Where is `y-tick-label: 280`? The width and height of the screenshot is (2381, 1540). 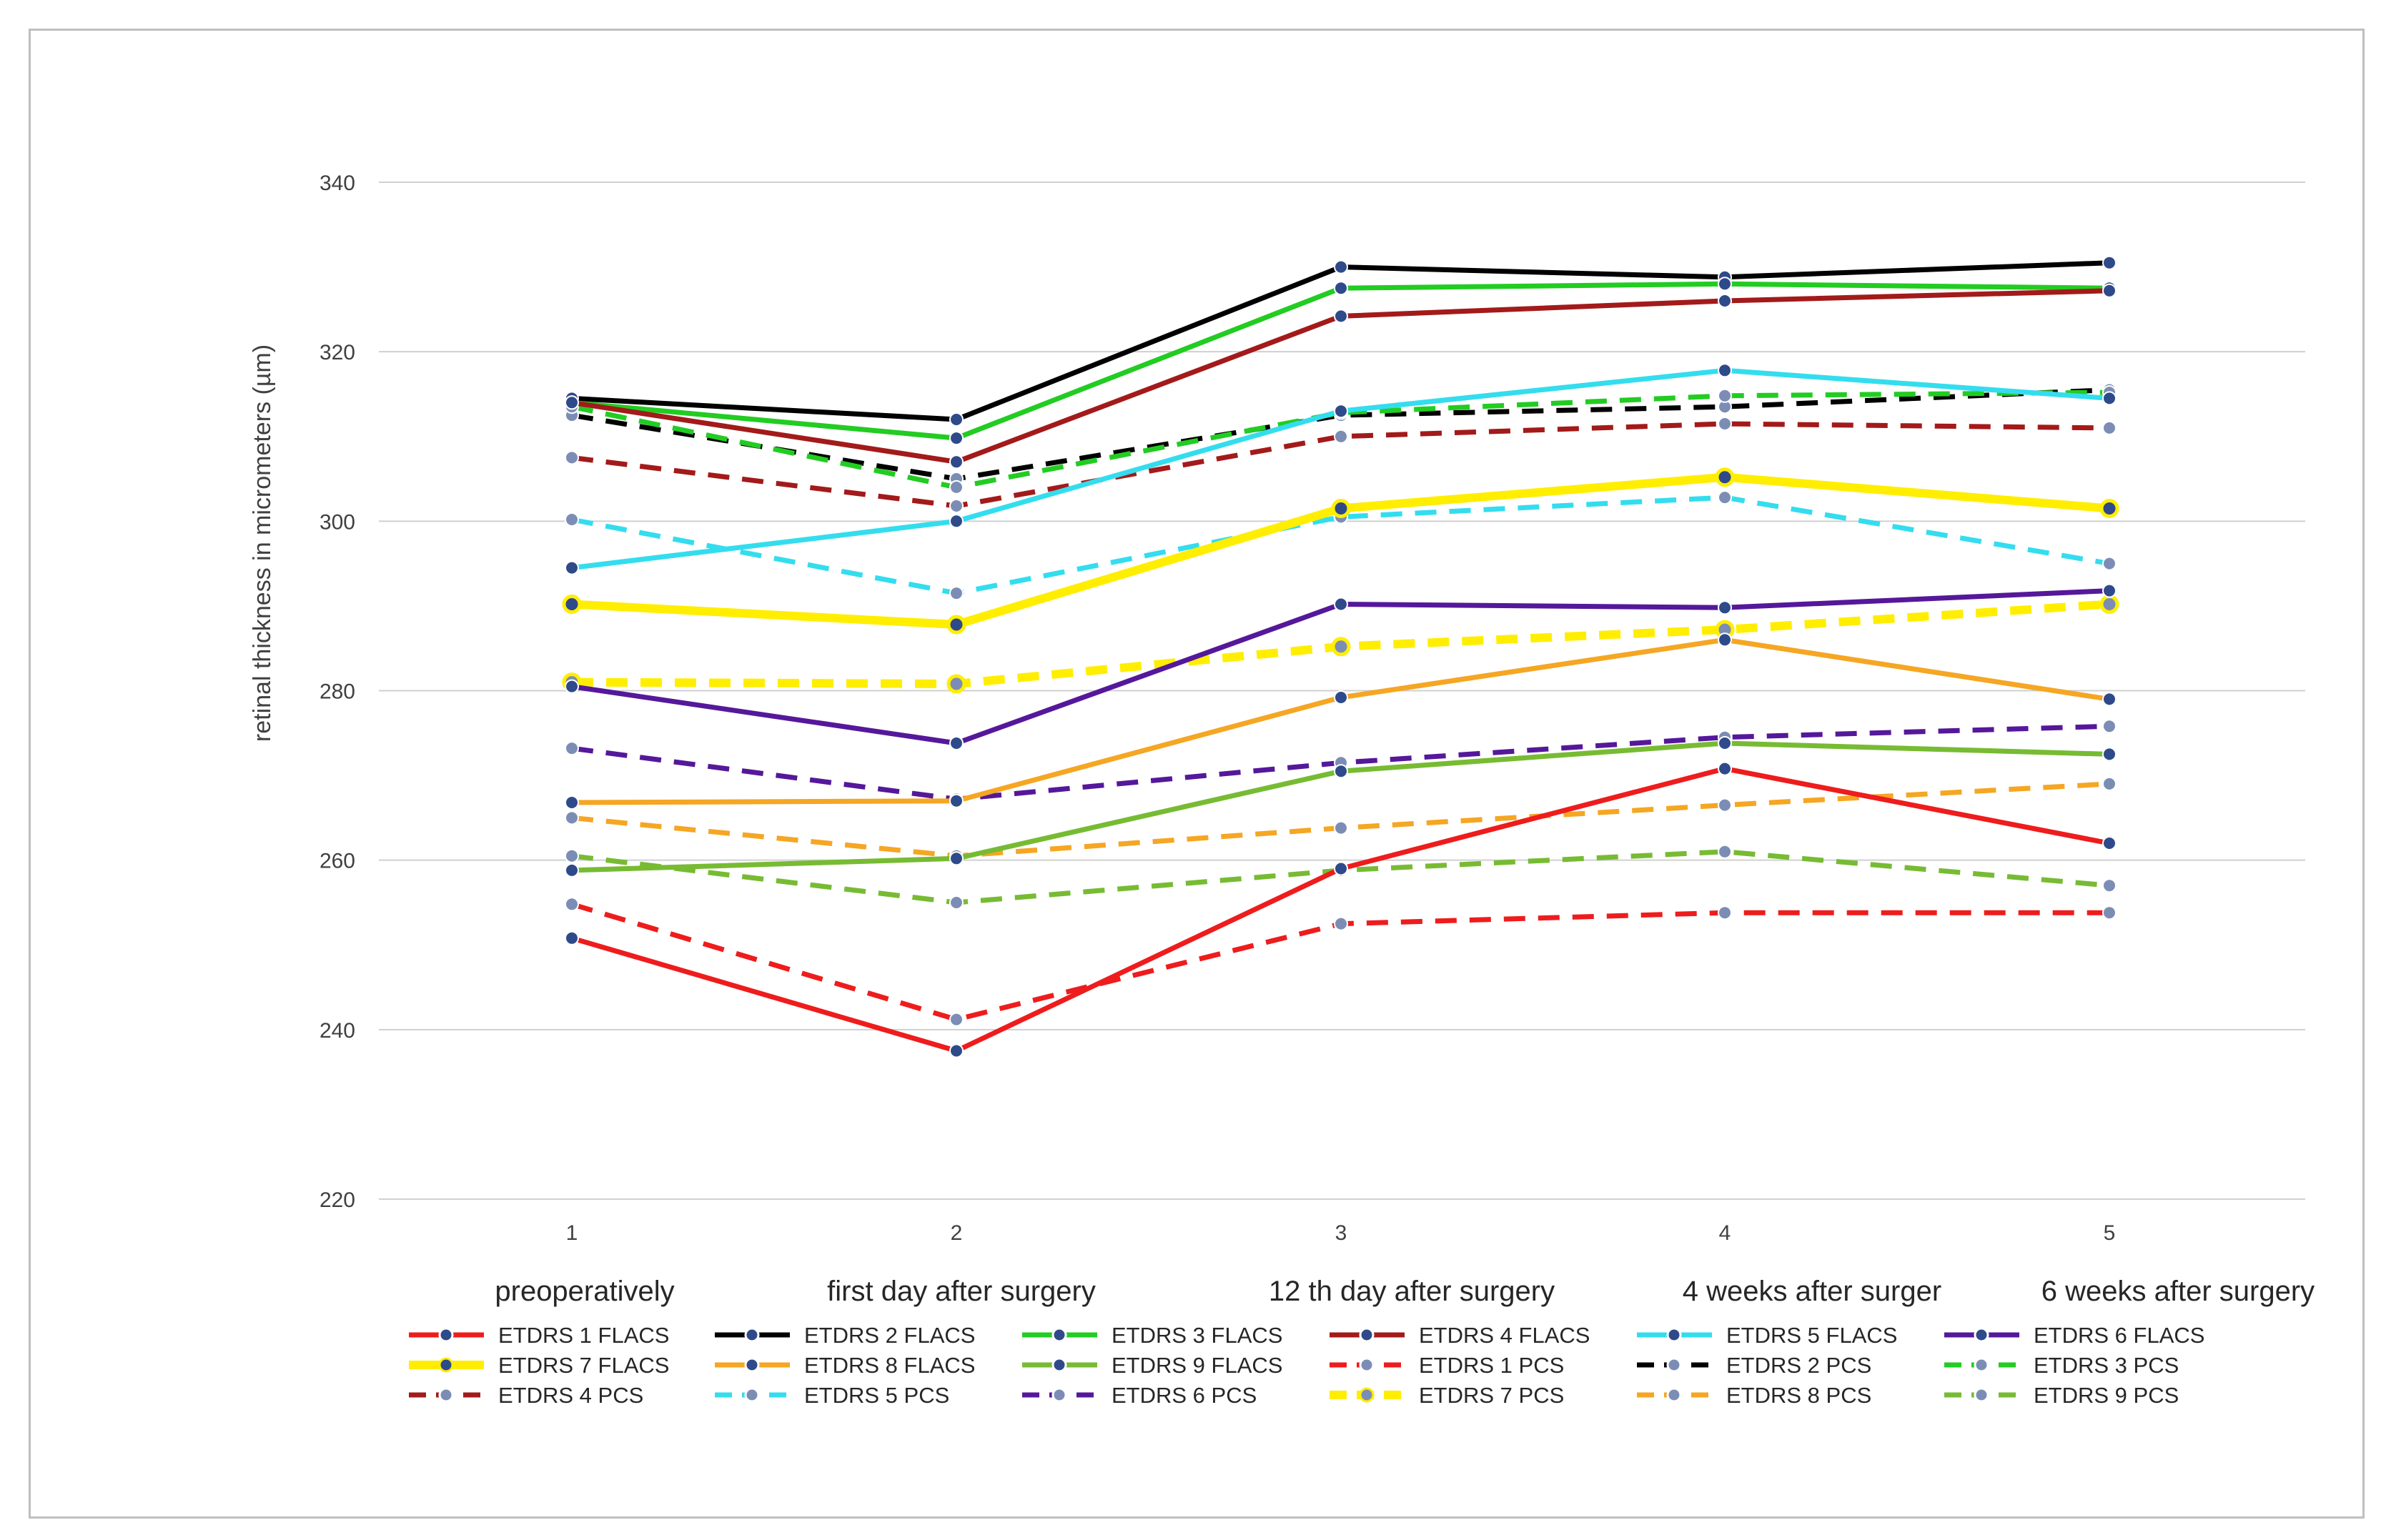 y-tick-label: 280 is located at coordinates (337, 692).